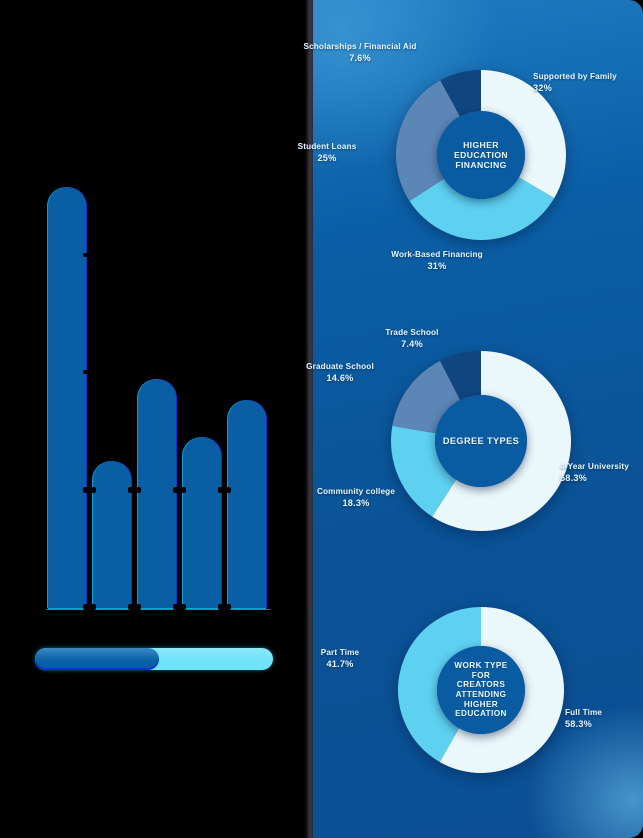  What do you see at coordinates (360, 46) in the screenshot?
I see `callout-label: Scholarships / Financial Aid` at bounding box center [360, 46].